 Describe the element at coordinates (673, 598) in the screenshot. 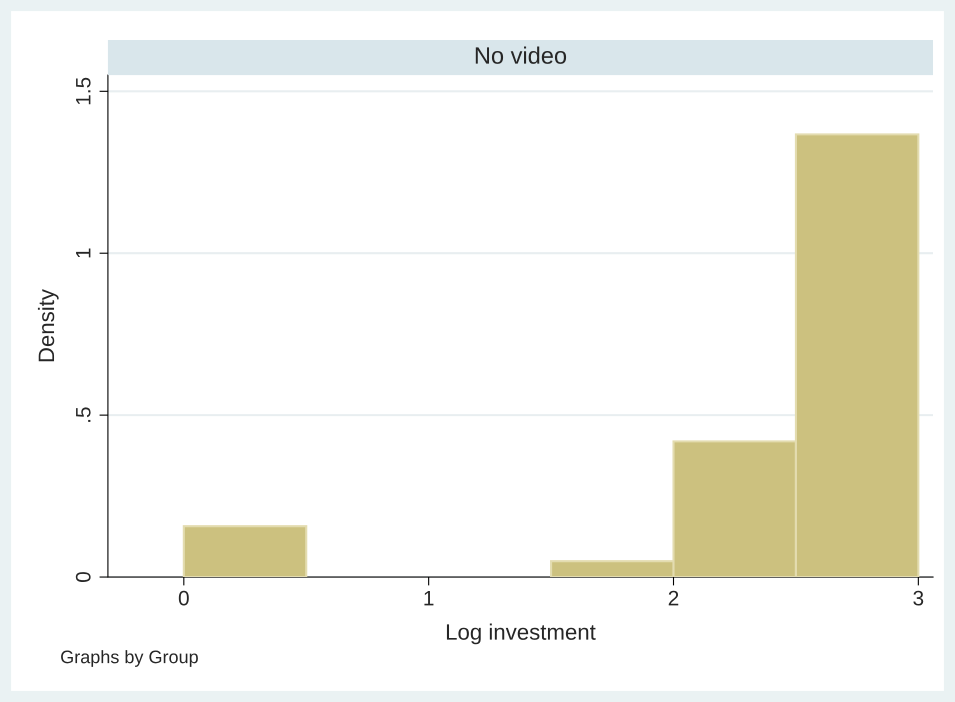

I see `x-tick-label: 2` at that location.